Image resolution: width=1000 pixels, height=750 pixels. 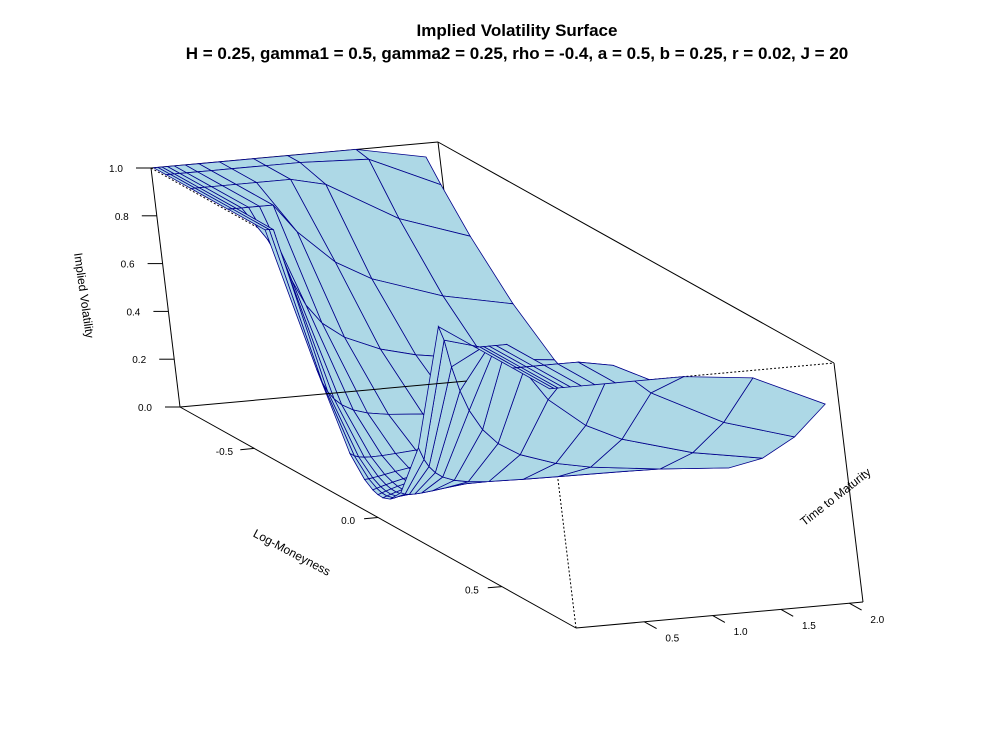 I want to click on x-tick-label: 0.5, so click(x=472, y=590).